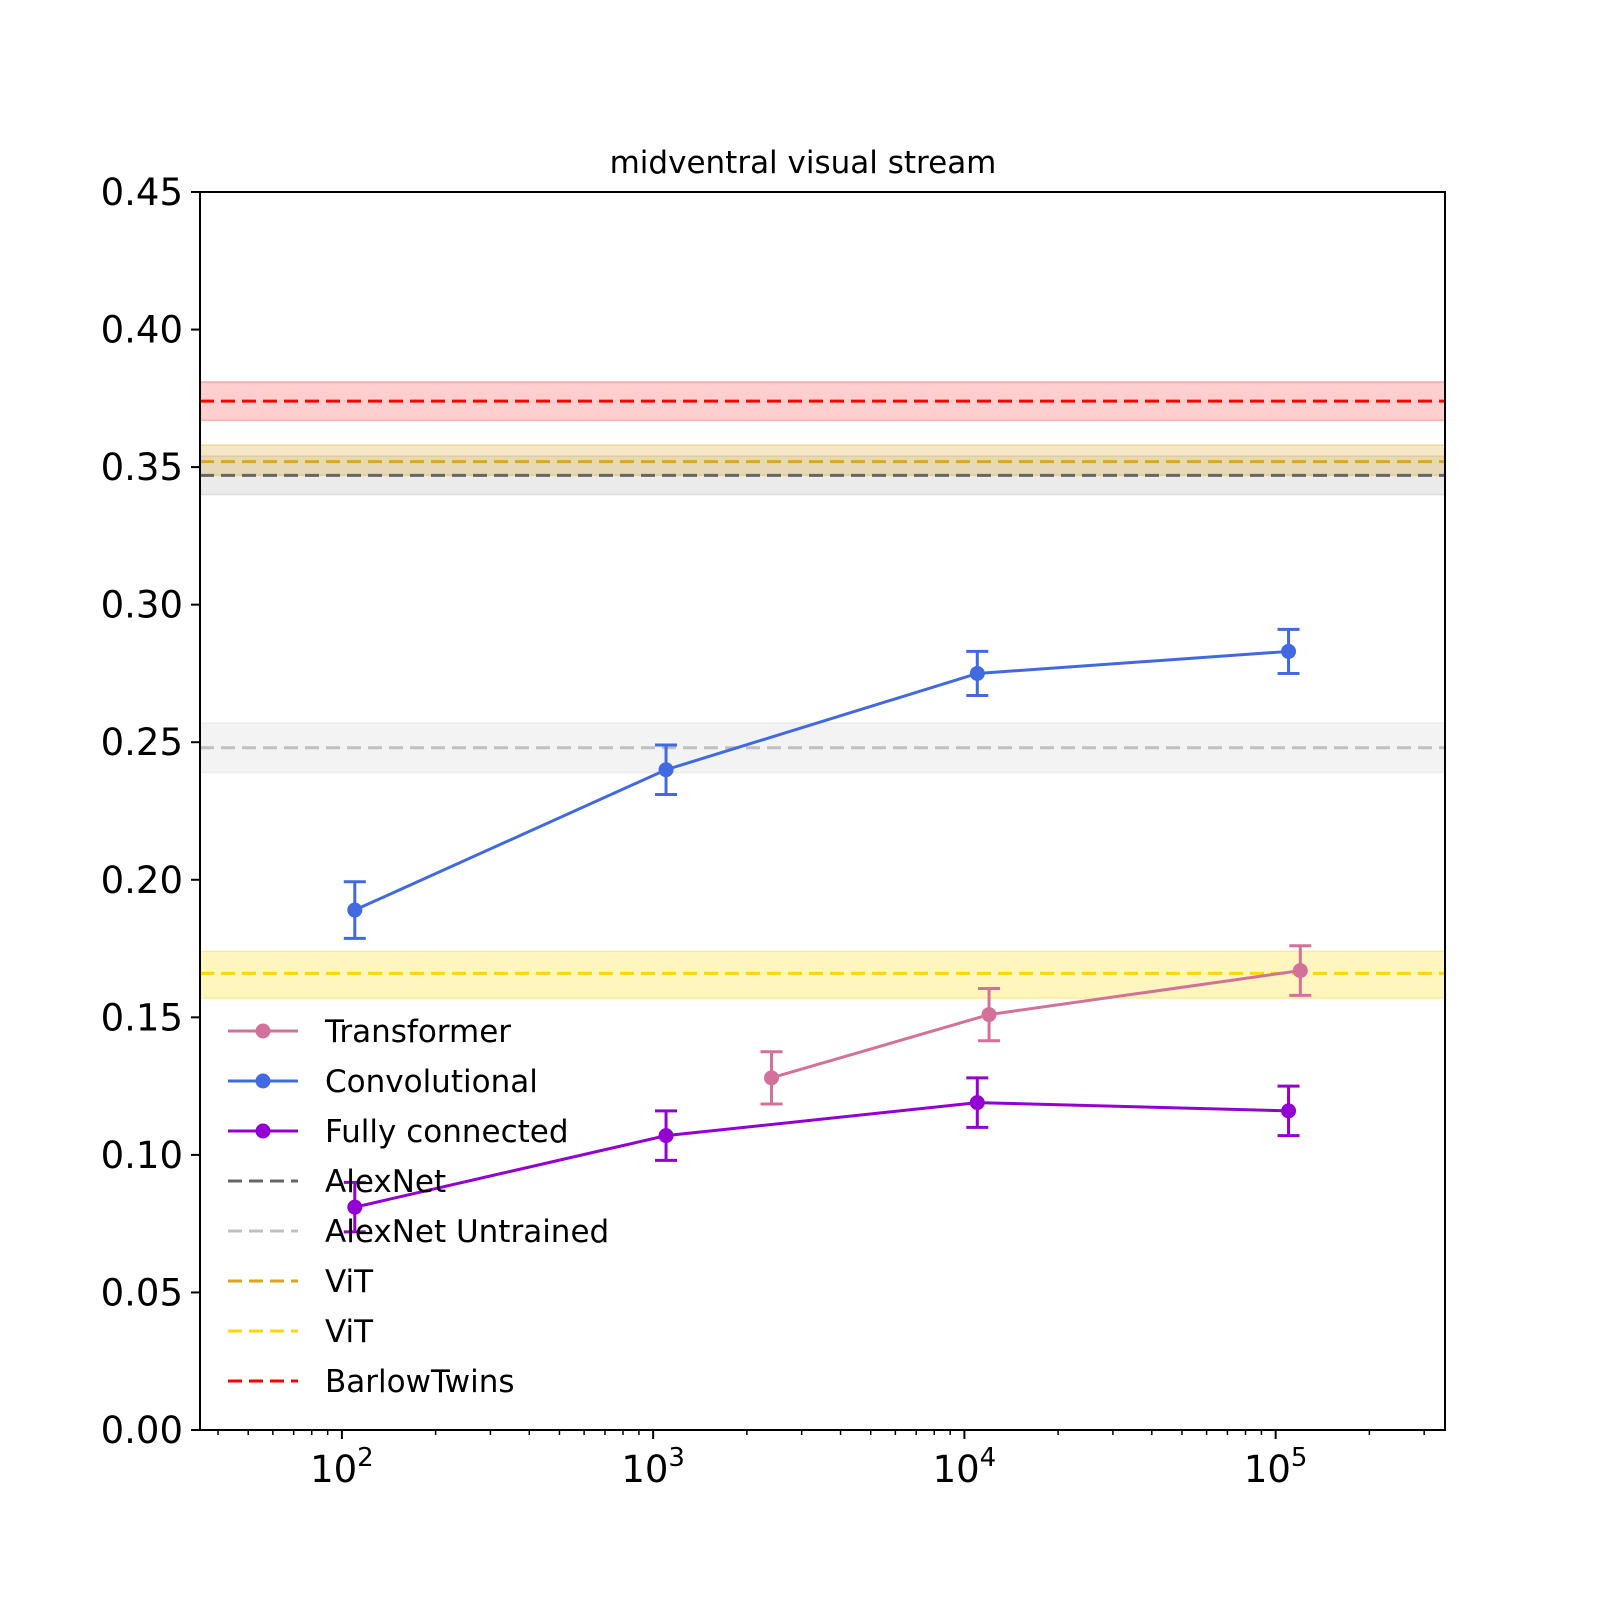  What do you see at coordinates (821, 1155) in the screenshot?
I see `series-line-fully-connected` at bounding box center [821, 1155].